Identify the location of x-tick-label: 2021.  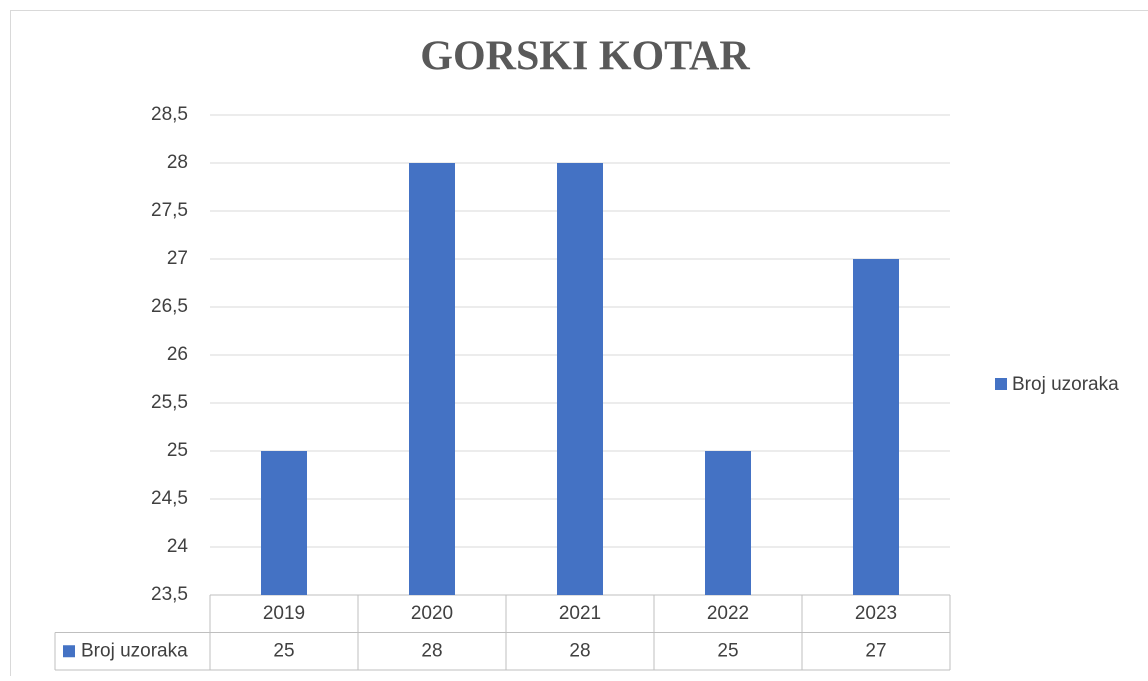
(580, 613).